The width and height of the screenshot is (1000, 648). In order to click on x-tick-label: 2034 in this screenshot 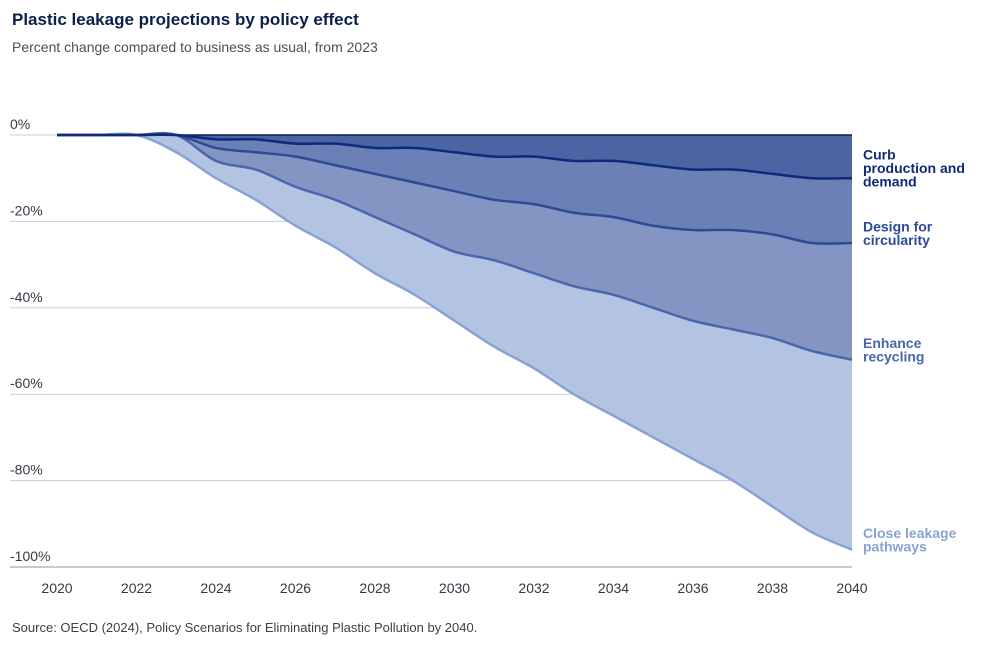, I will do `click(613, 588)`.